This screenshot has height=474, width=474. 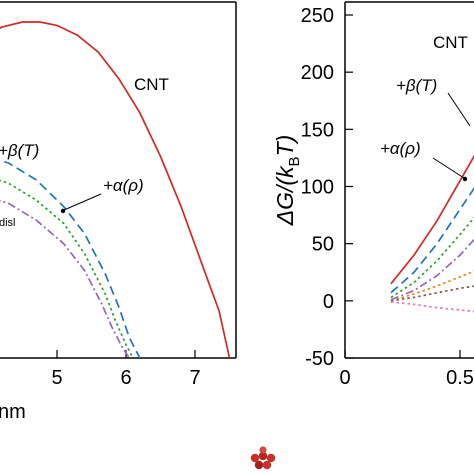 What do you see at coordinates (19, 150) in the screenshot?
I see `left-annotation-beta: +β(T)` at bounding box center [19, 150].